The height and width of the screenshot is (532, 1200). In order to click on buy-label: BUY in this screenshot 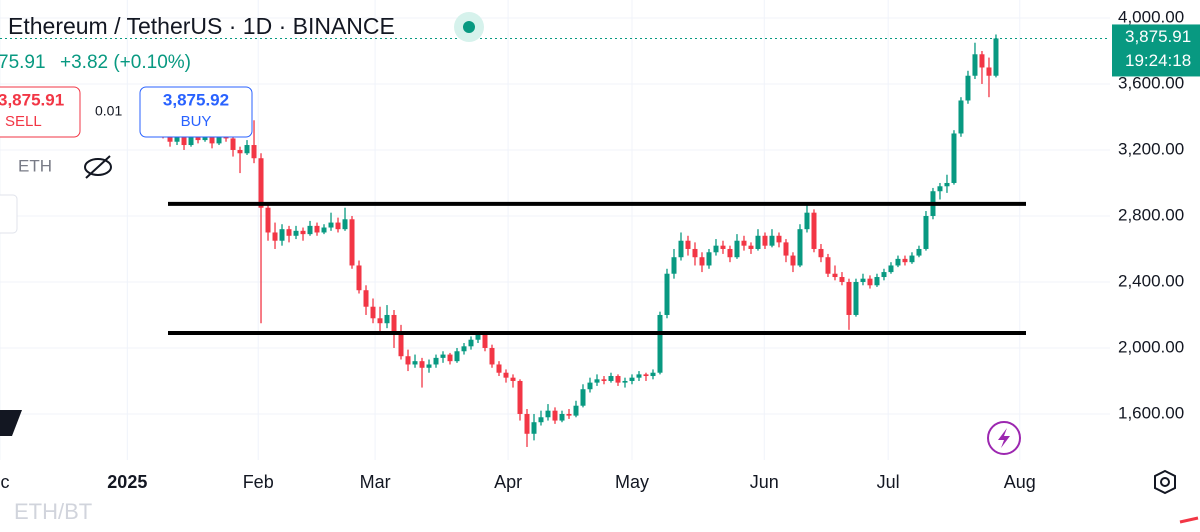, I will do `click(196, 121)`.